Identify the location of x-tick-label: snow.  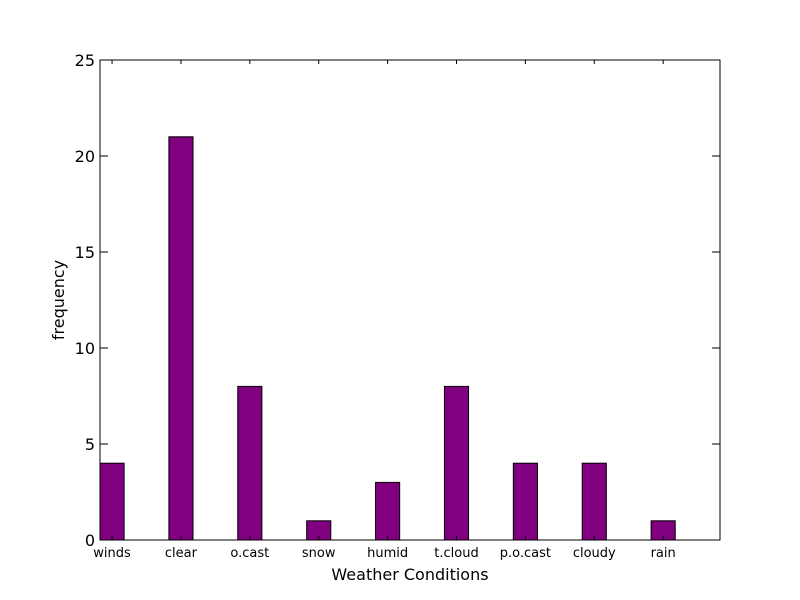
(319, 553).